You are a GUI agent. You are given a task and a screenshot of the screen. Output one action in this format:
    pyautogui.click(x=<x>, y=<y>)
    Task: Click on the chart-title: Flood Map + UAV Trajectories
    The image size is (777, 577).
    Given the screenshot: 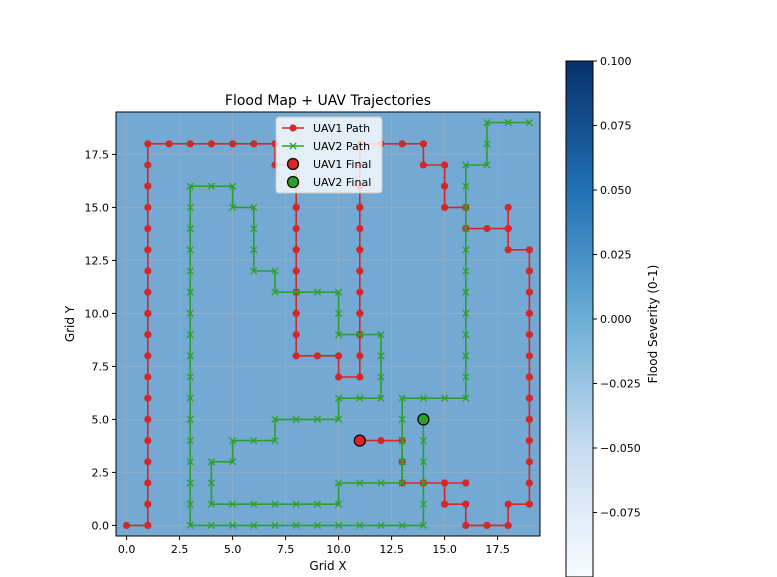 What is the action you would take?
    pyautogui.click(x=328, y=101)
    